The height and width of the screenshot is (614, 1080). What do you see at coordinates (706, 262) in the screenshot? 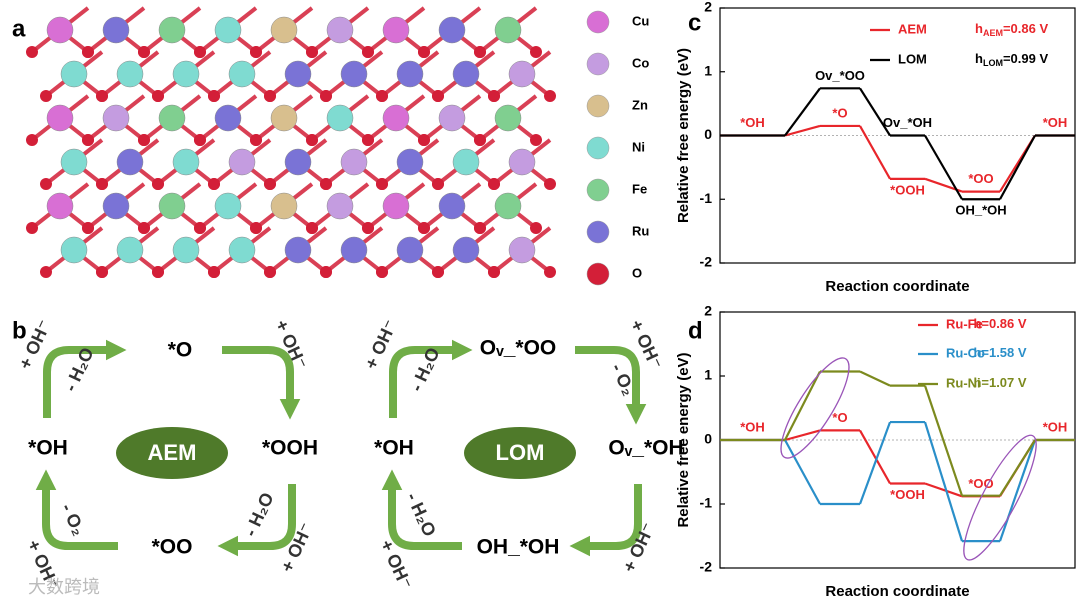
I see `y-tick-label: -2` at bounding box center [706, 262].